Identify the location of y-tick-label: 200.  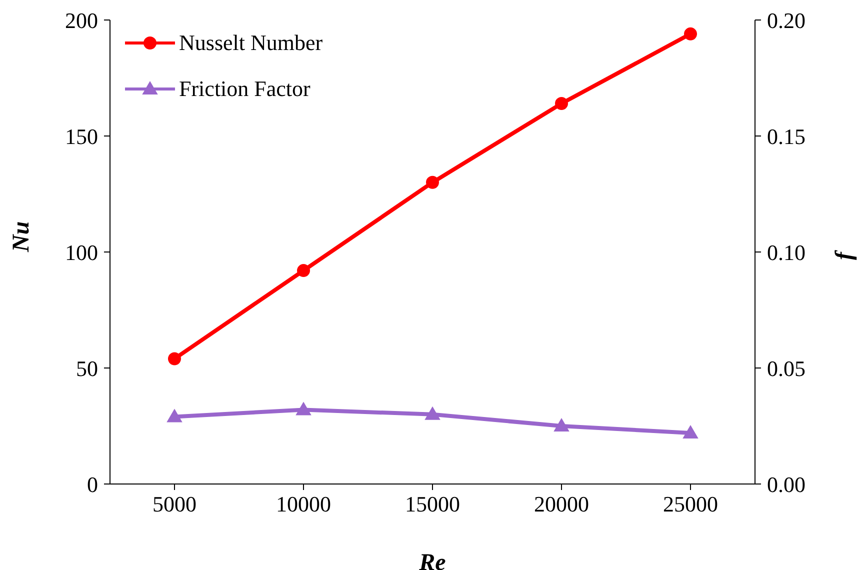
(81, 20).